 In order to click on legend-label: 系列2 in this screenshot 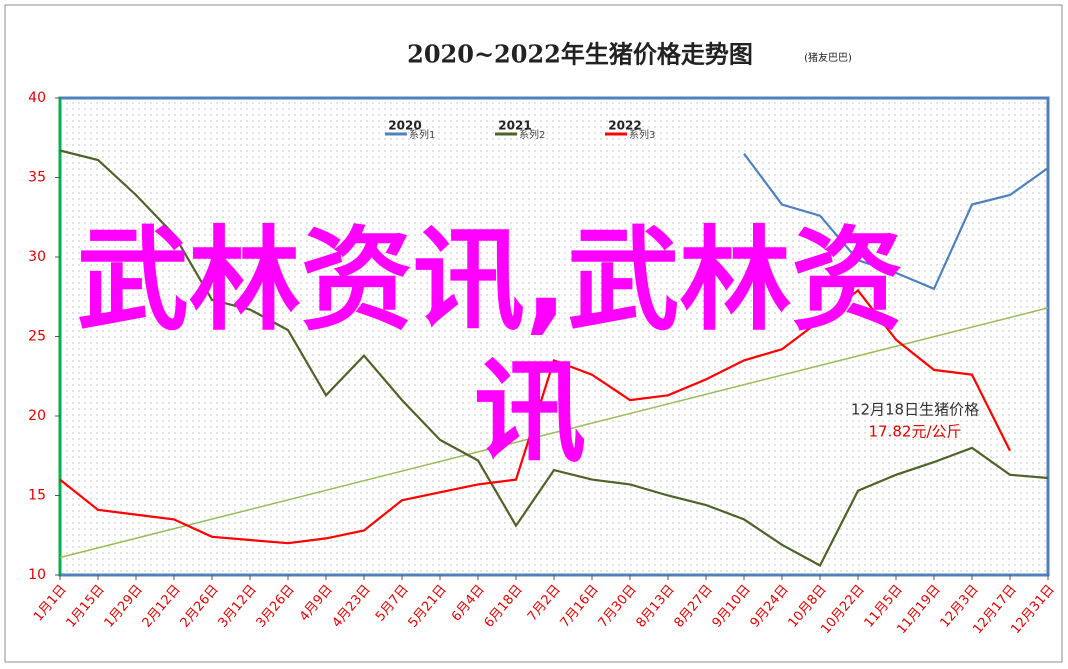, I will do `click(532, 134)`.